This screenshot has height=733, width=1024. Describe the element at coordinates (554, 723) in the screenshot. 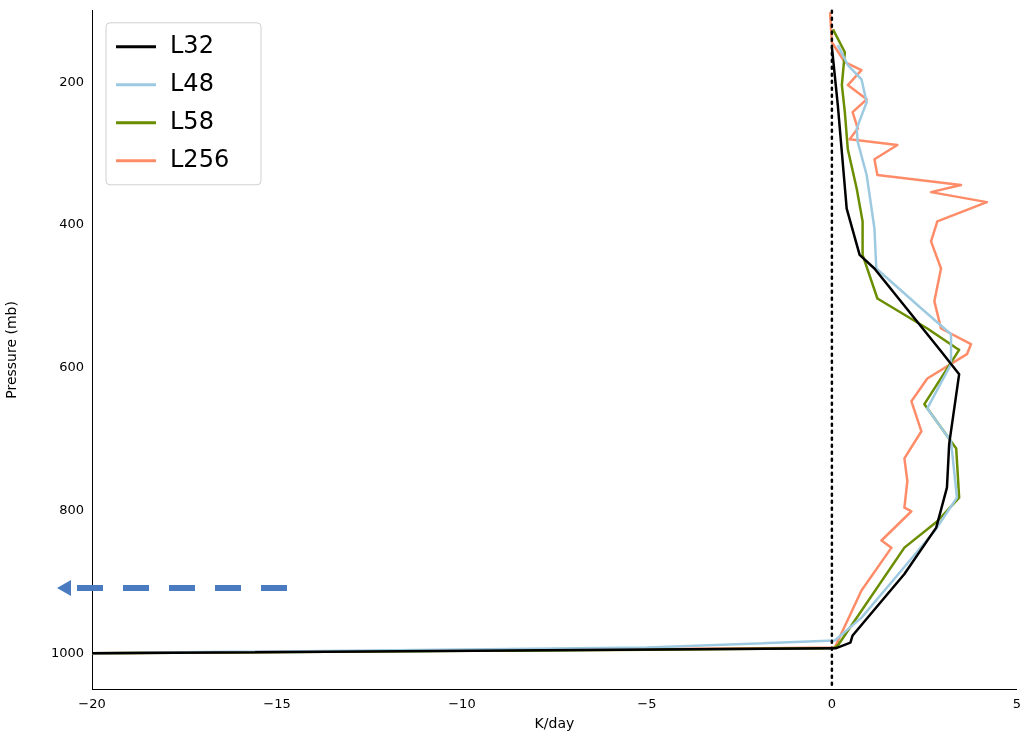

I see `x-axis-title: K/day` at that location.